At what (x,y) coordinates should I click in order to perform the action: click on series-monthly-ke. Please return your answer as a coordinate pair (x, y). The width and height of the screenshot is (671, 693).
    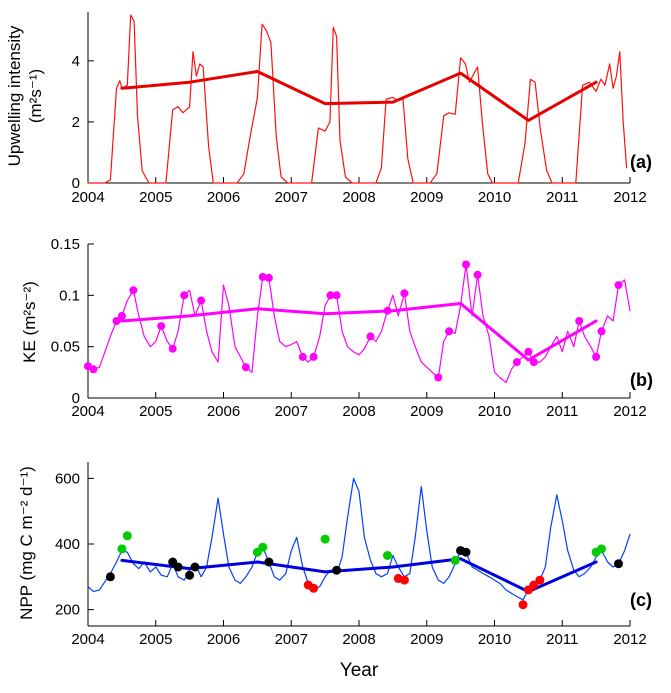
    Looking at the image, I should click on (359, 323).